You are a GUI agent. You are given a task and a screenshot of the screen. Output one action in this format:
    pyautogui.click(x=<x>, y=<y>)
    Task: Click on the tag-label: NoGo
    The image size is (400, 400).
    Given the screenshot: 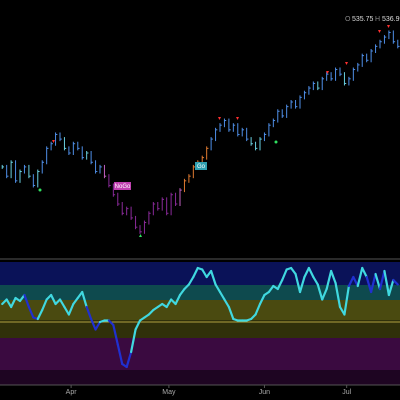 What is the action you would take?
    pyautogui.click(x=123, y=187)
    